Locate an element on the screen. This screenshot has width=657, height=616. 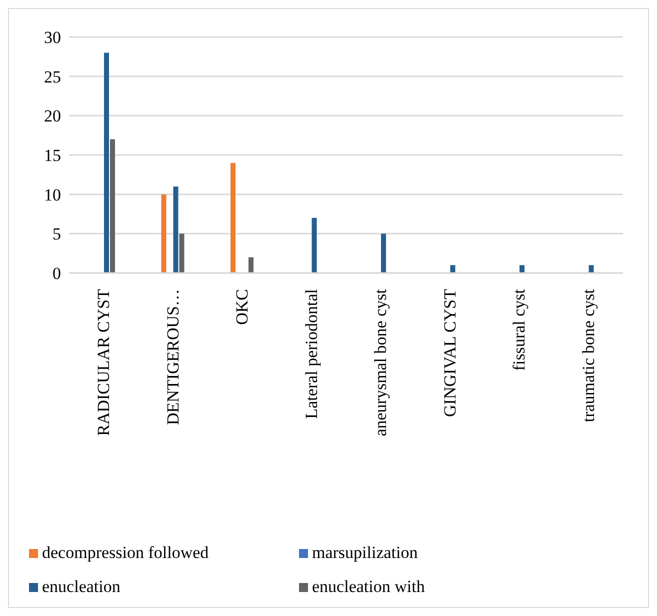
legend-label: decompression followed is located at coordinates (125, 553).